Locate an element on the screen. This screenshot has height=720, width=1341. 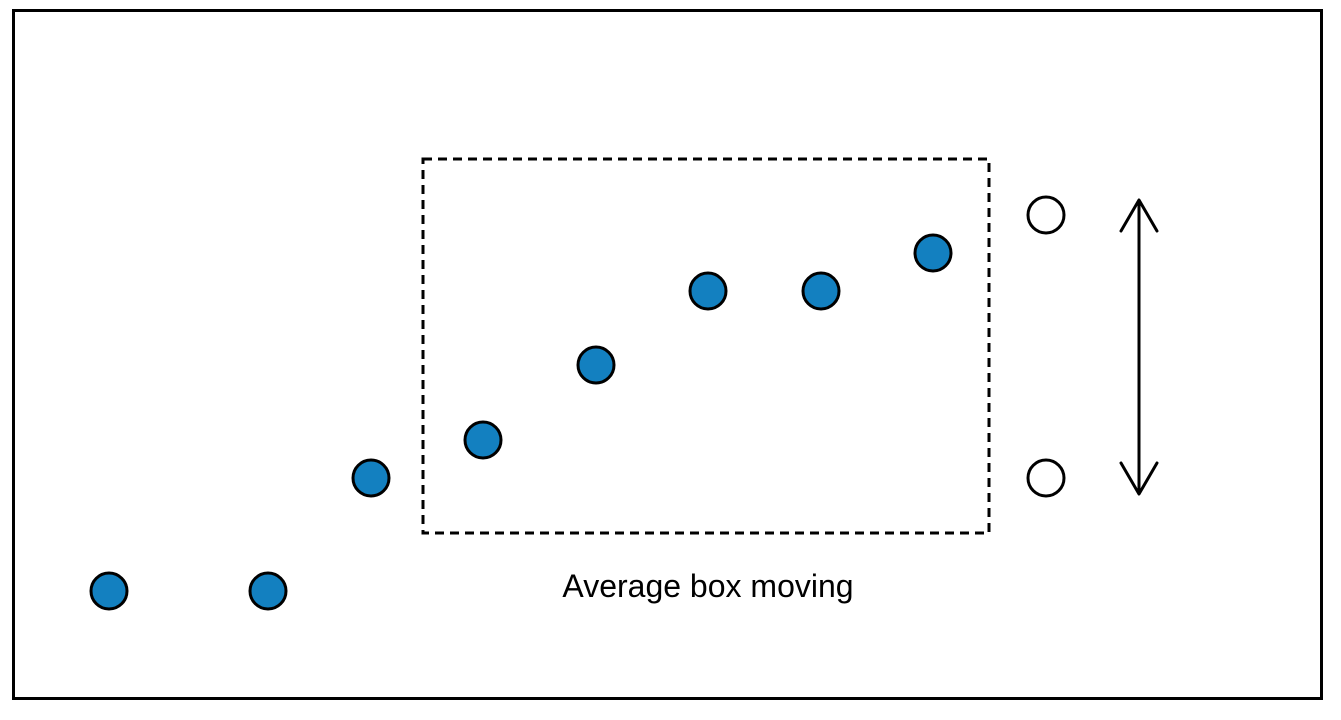
open-point-upper is located at coordinates (1046, 215).